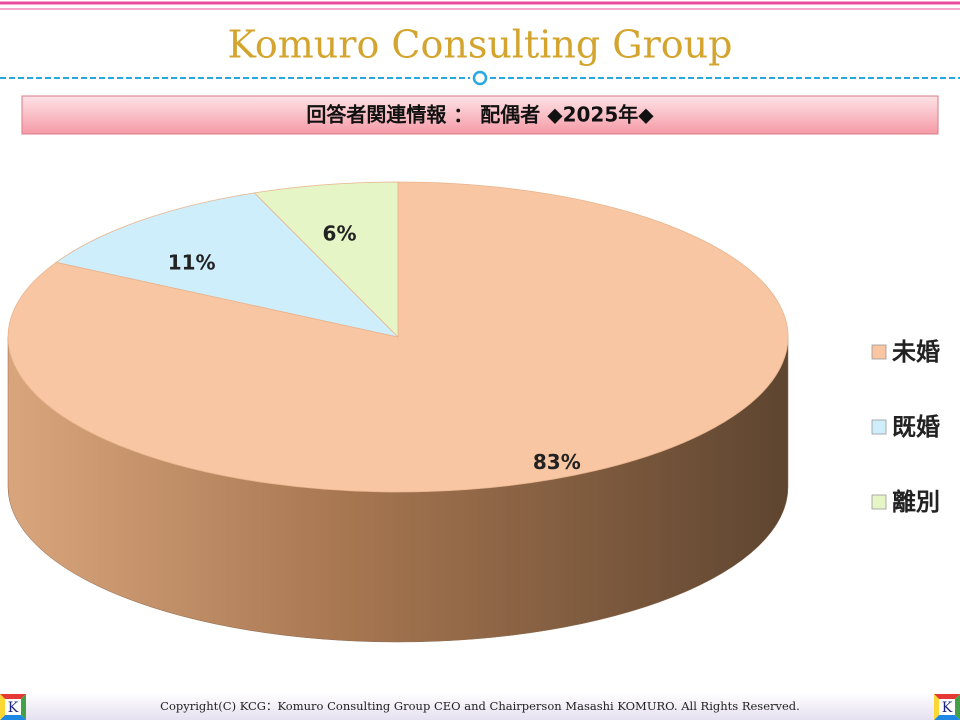 Image resolution: width=960 pixels, height=720 pixels. I want to click on footer-bar, so click(480, 706).